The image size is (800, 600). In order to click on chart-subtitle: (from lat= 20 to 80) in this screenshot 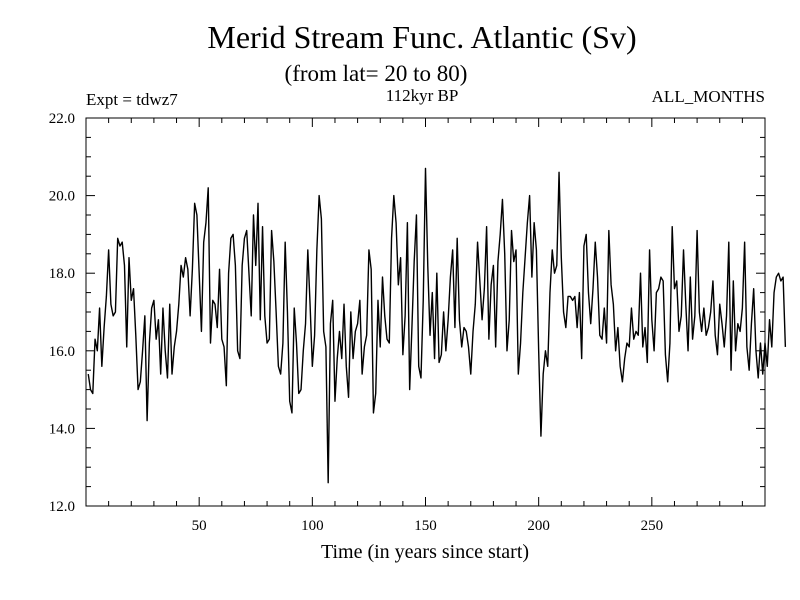, I will do `click(376, 73)`.